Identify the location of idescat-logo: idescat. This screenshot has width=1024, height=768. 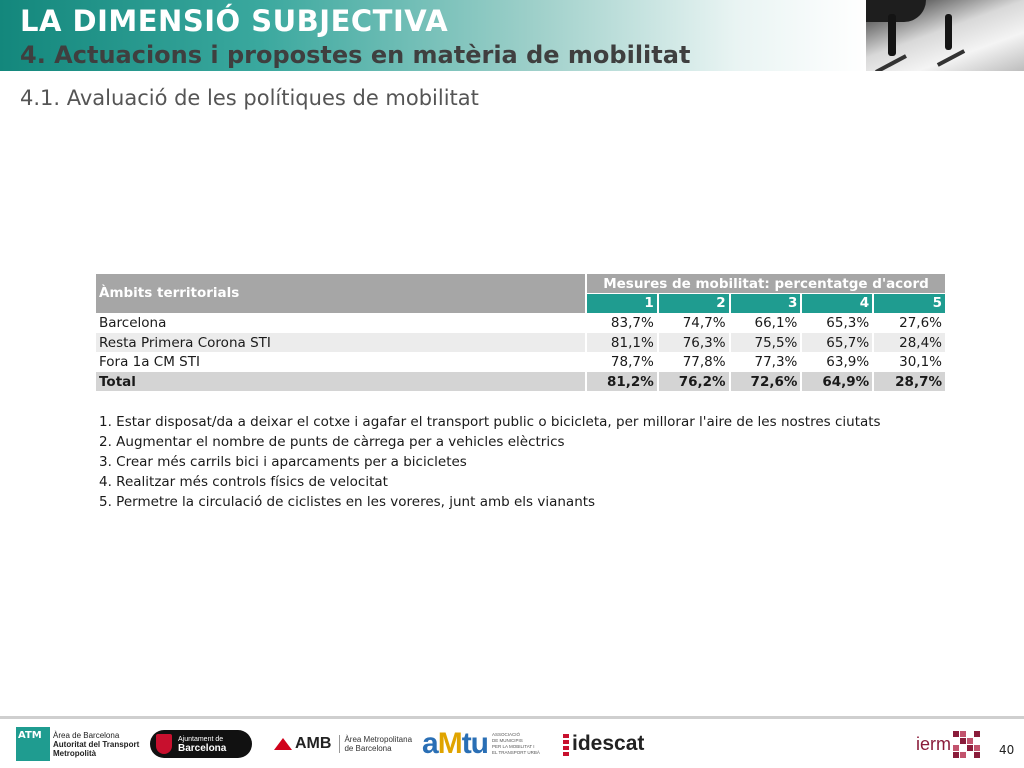
(603, 744).